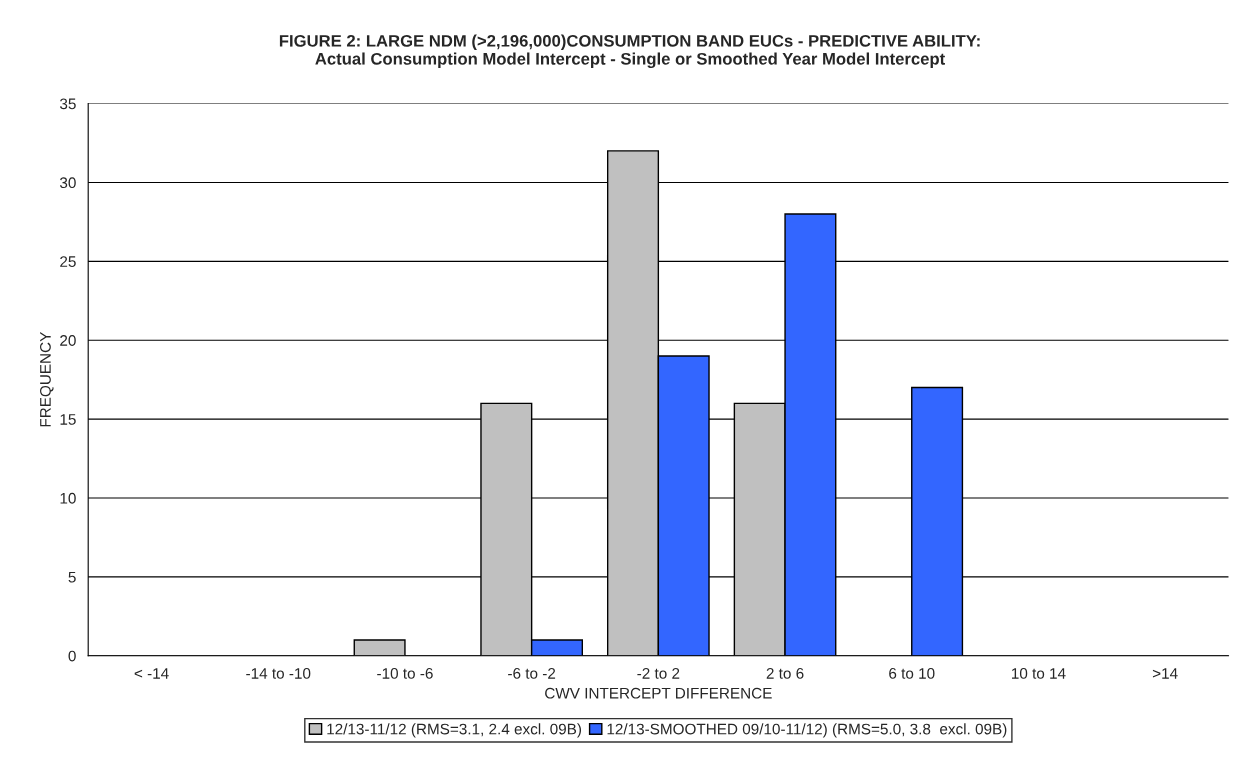 This screenshot has height=767, width=1260. What do you see at coordinates (72, 656) in the screenshot?
I see `y-tick-label: 0` at bounding box center [72, 656].